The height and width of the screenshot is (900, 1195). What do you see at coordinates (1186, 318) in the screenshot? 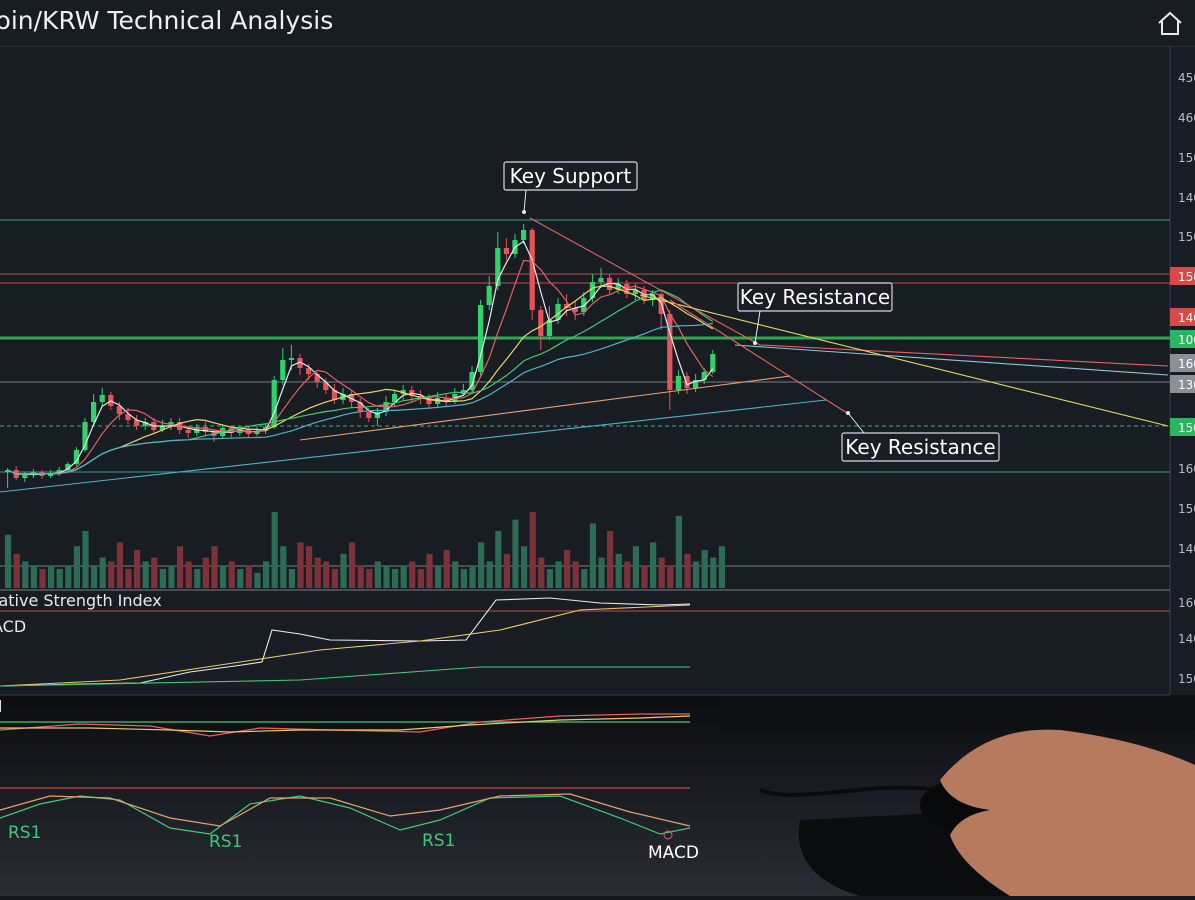
I see `price-tag-label: 140` at bounding box center [1186, 318].